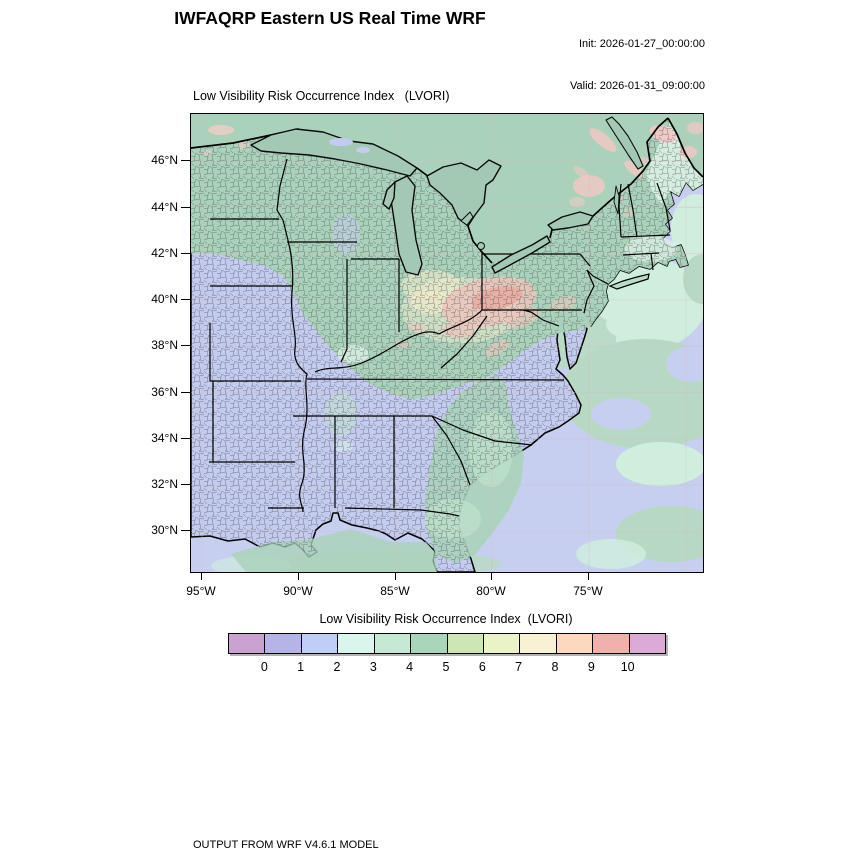  What do you see at coordinates (389, 195) in the screenshot?
I see `green-bay` at bounding box center [389, 195].